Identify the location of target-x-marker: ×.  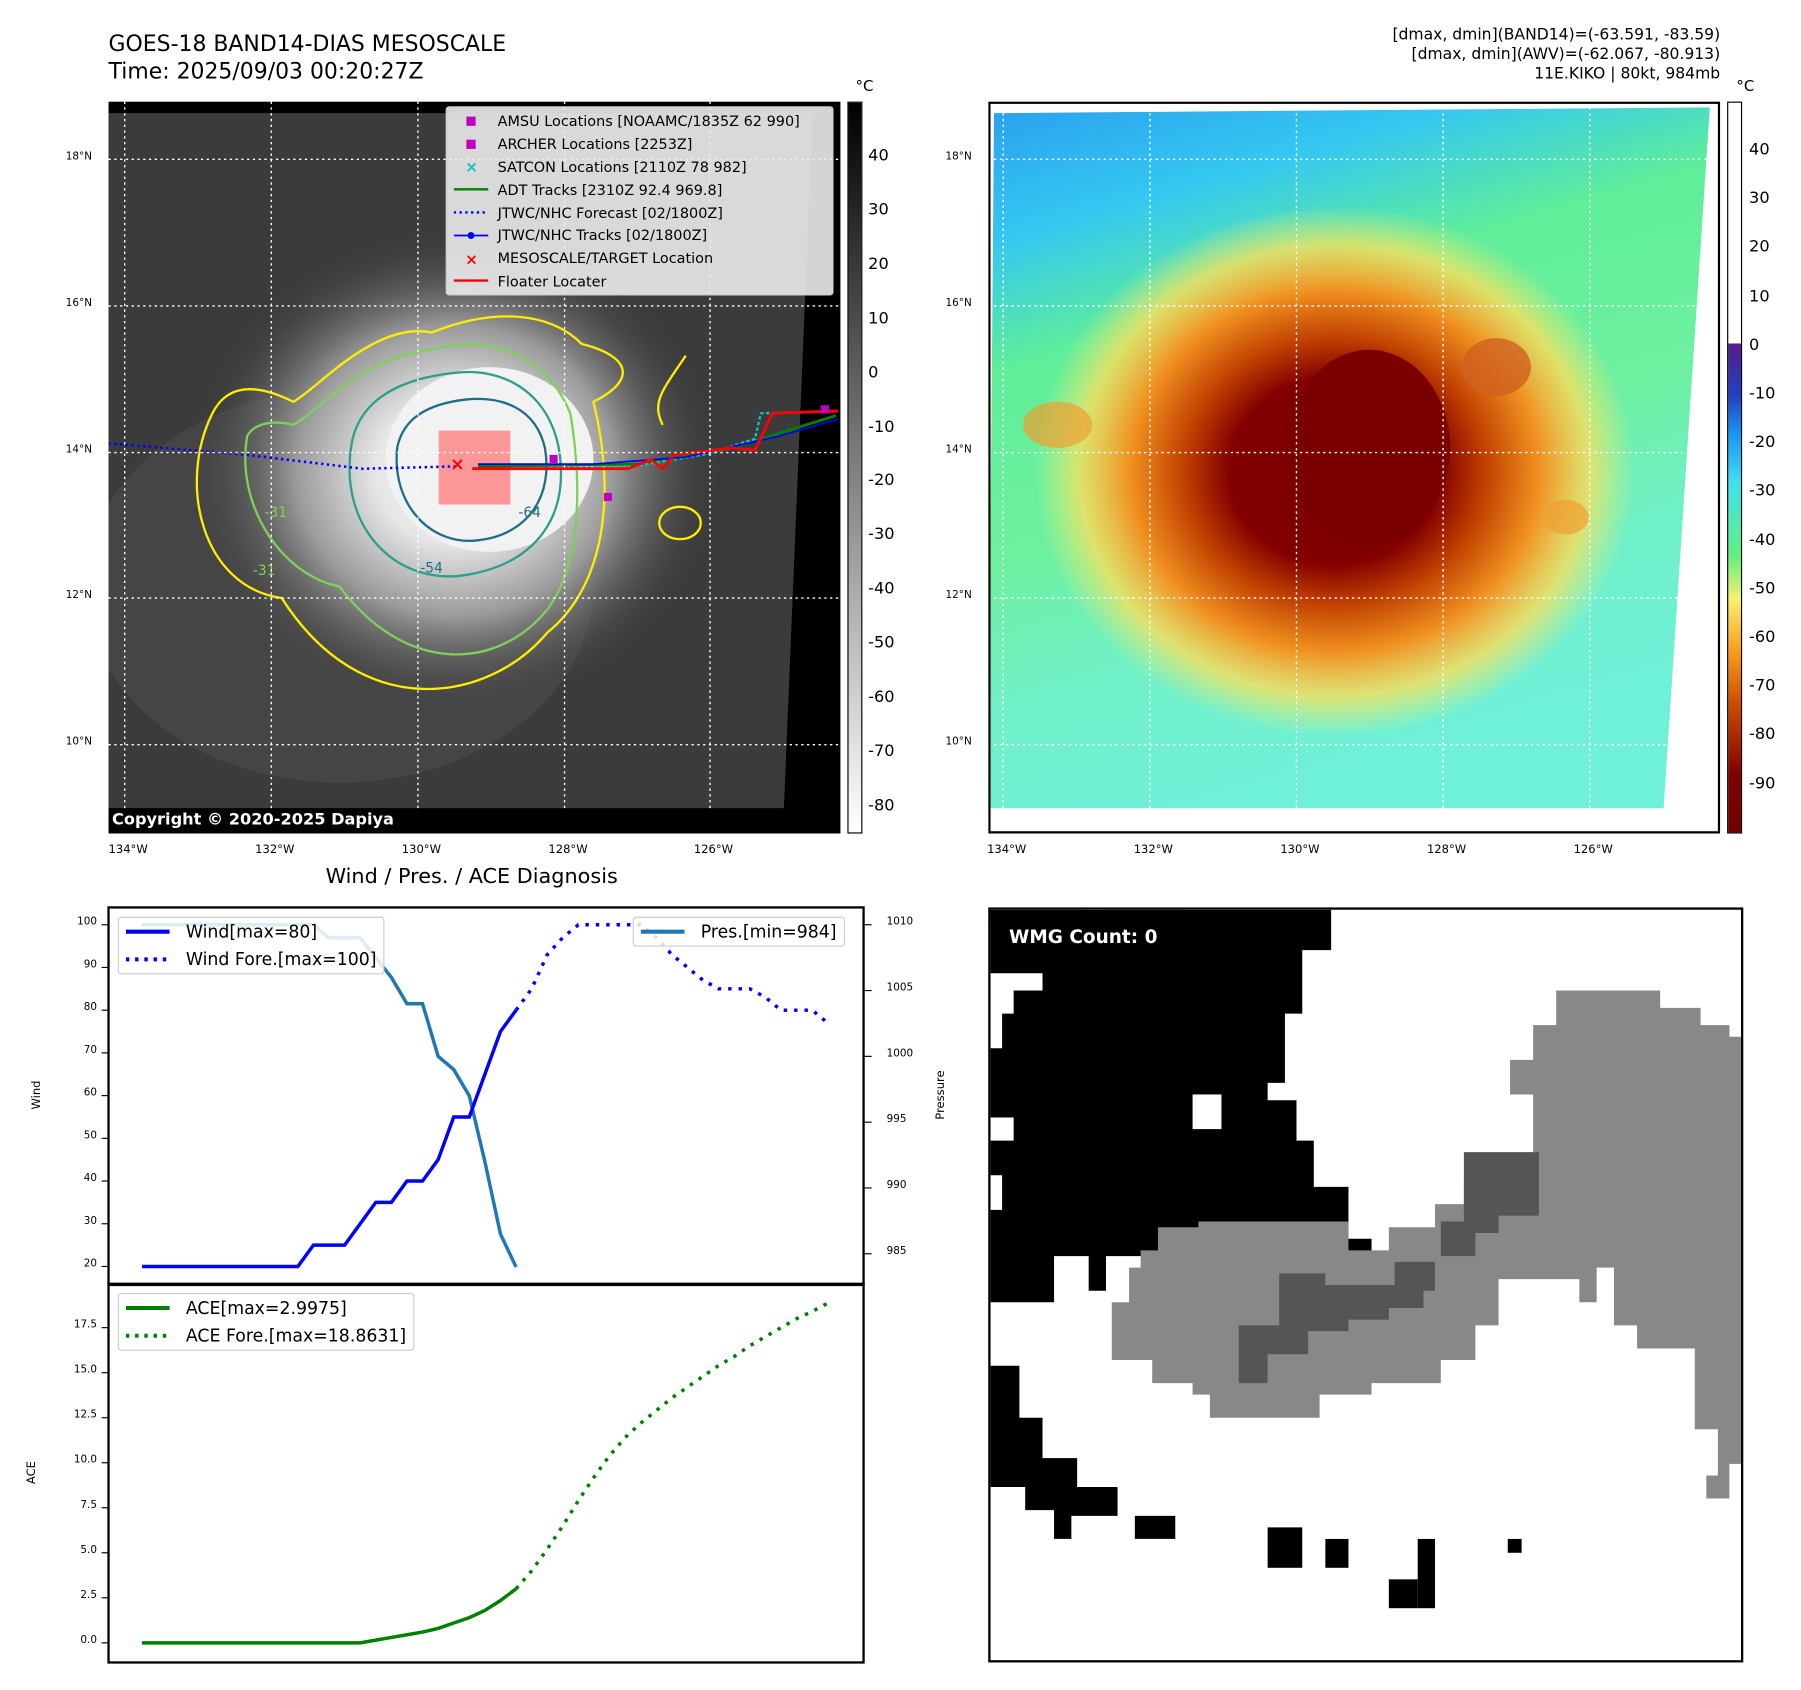
(457, 465).